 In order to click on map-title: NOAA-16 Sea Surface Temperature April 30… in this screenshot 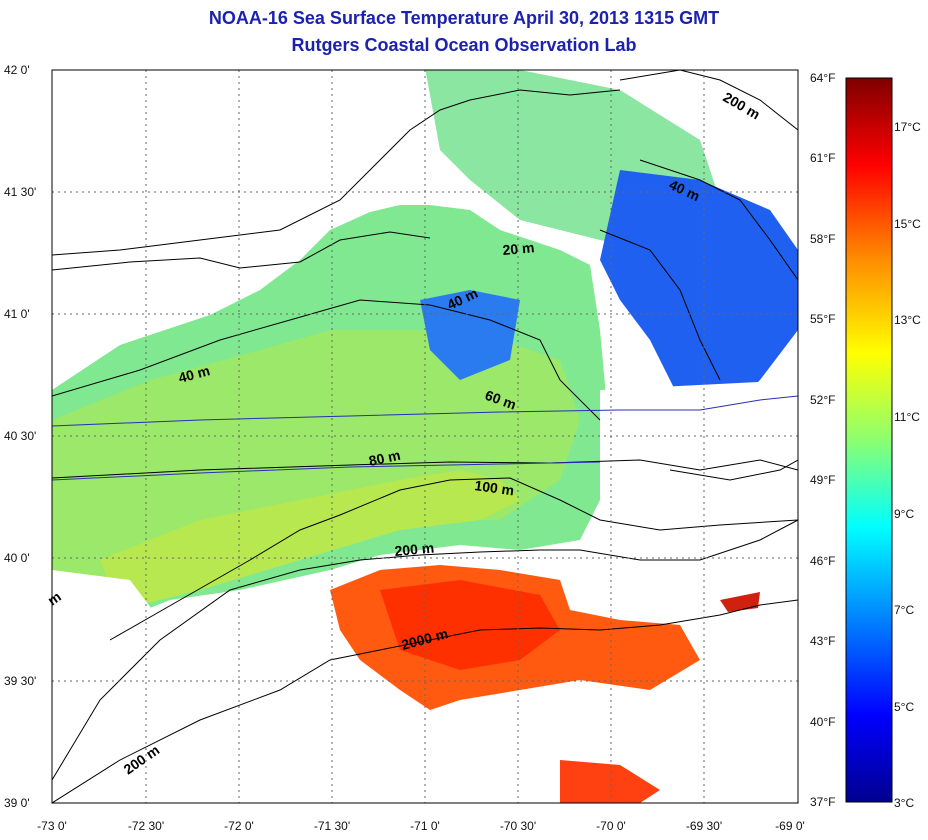, I will do `click(464, 18)`.